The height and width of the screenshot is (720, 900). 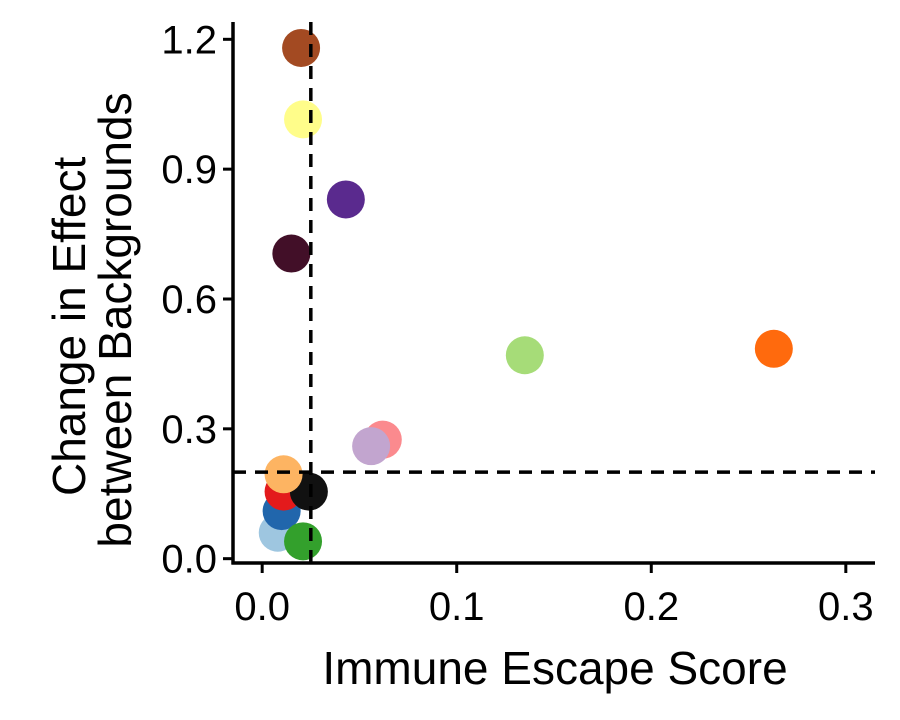 What do you see at coordinates (189, 560) in the screenshot?
I see `y-tick-label-1: 0.0` at bounding box center [189, 560].